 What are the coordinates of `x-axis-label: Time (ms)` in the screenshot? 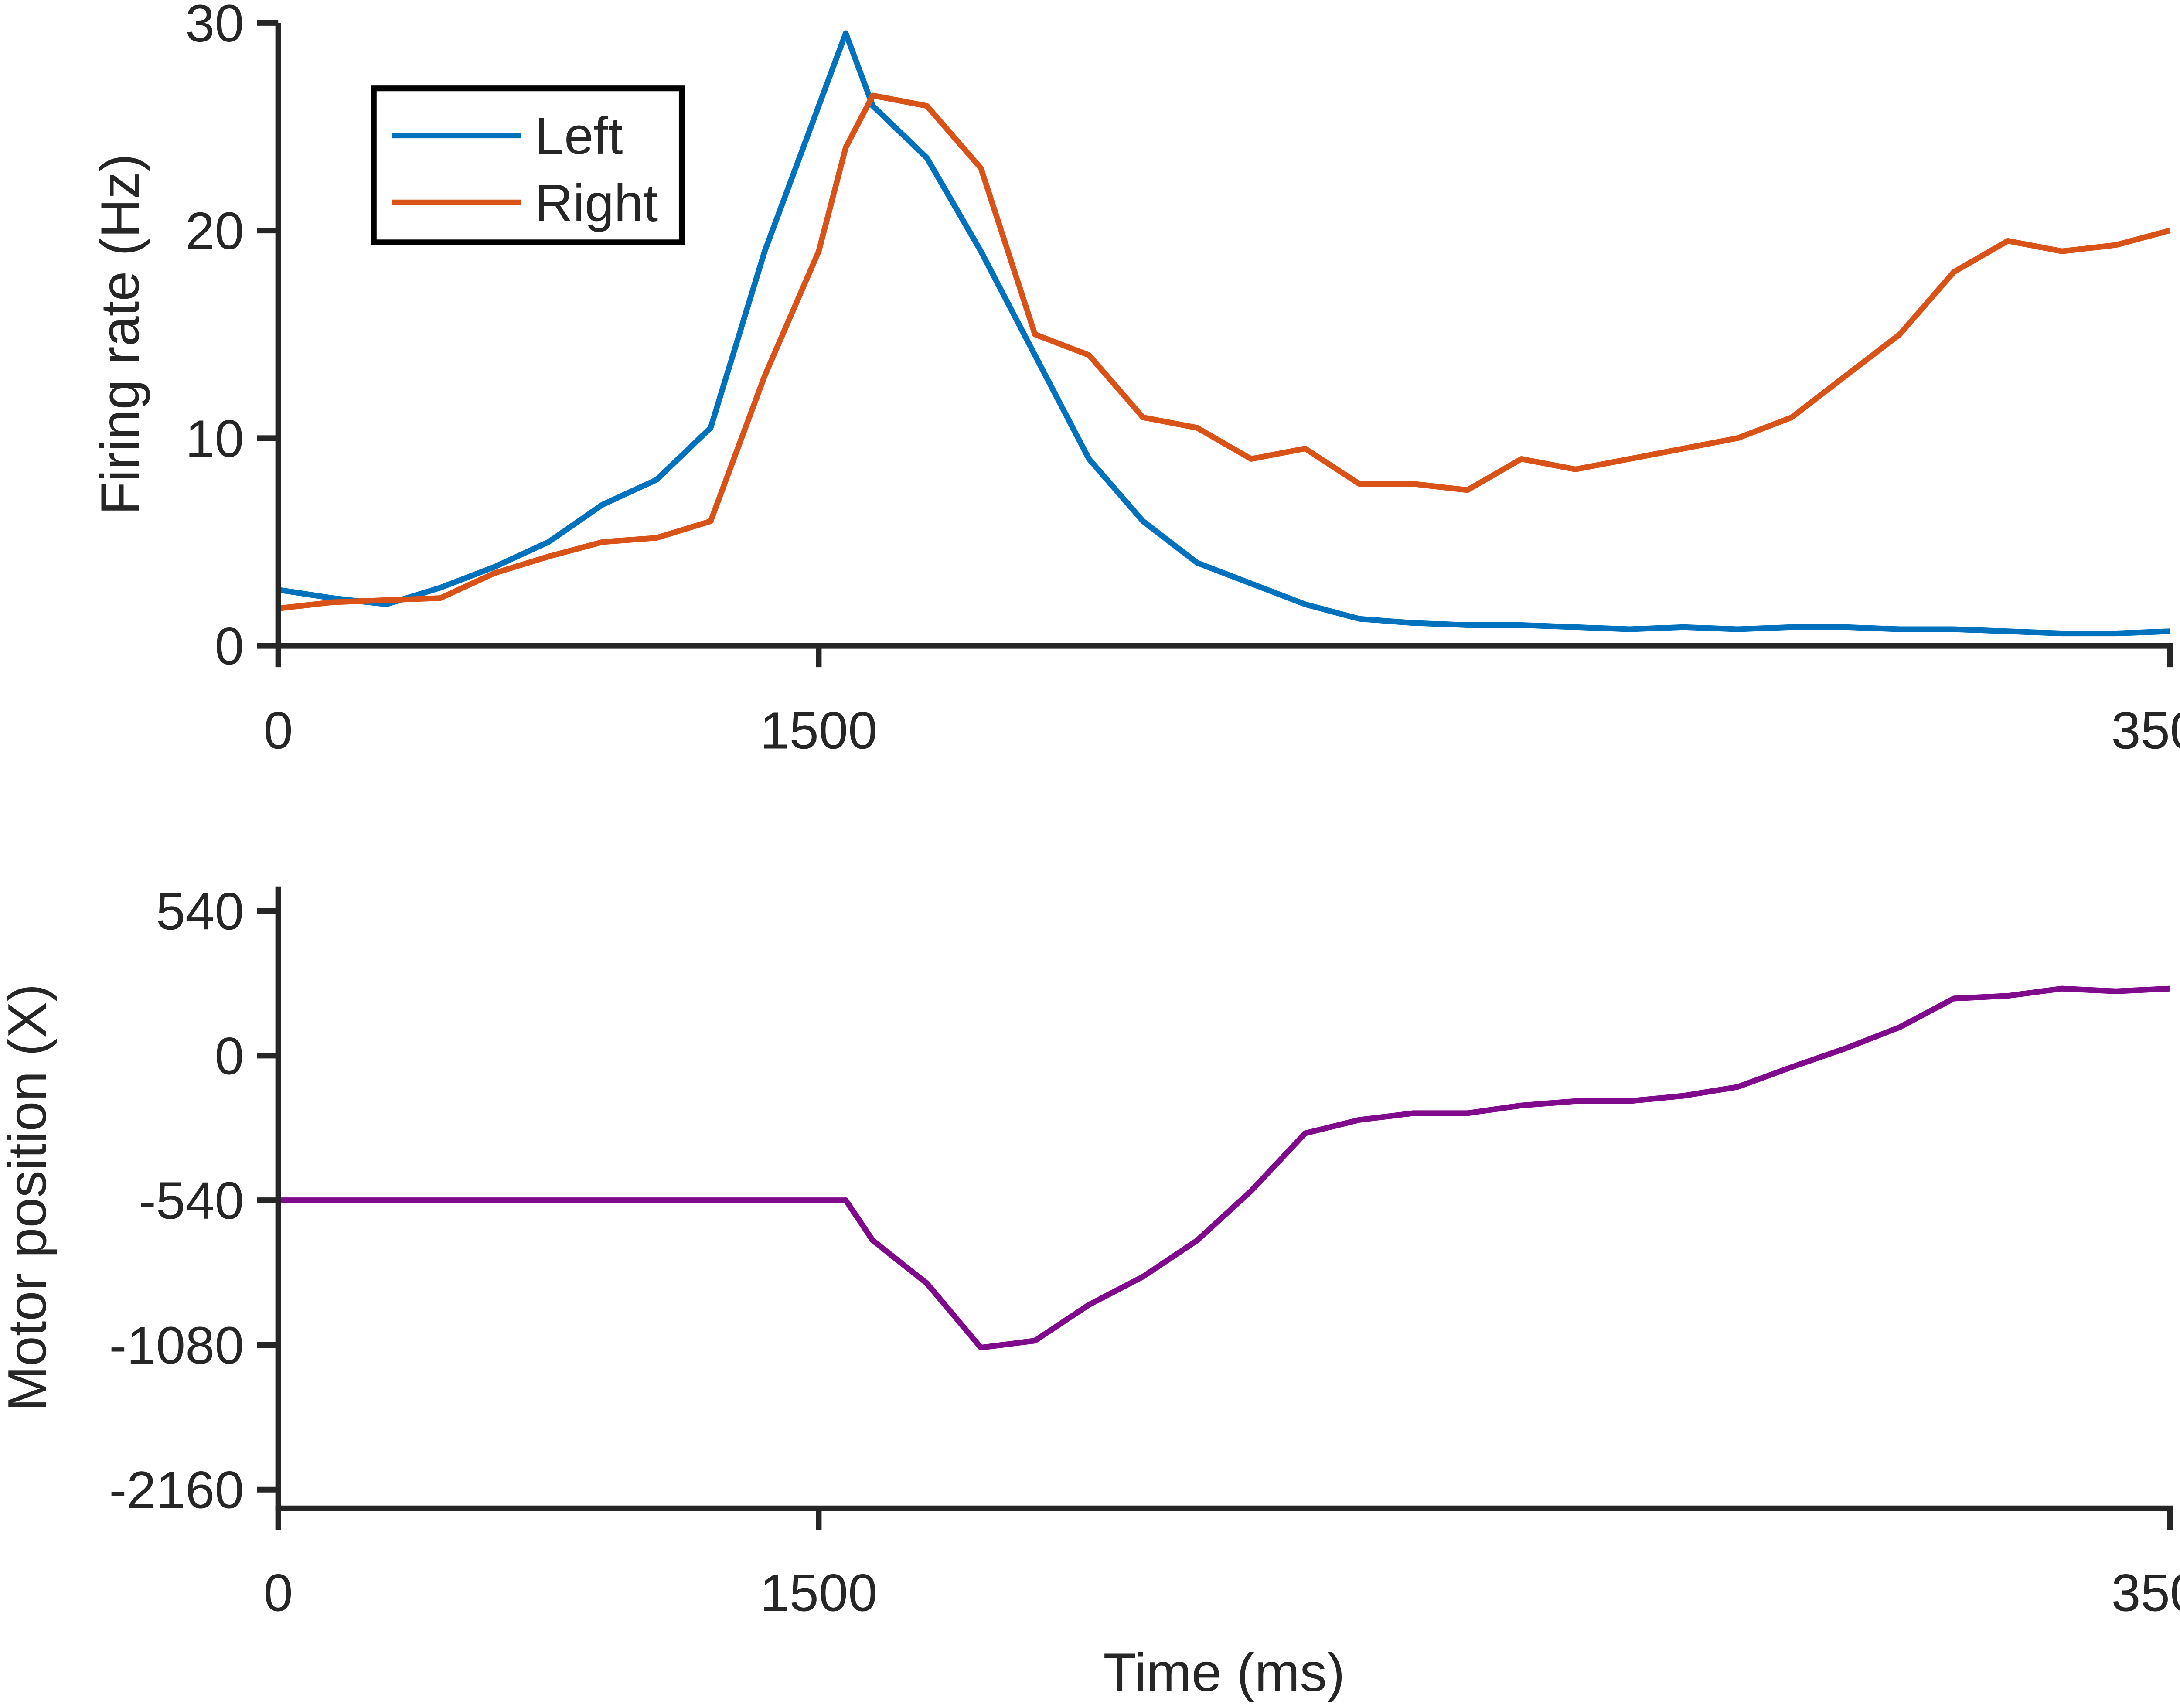 It's located at (1224, 1673).